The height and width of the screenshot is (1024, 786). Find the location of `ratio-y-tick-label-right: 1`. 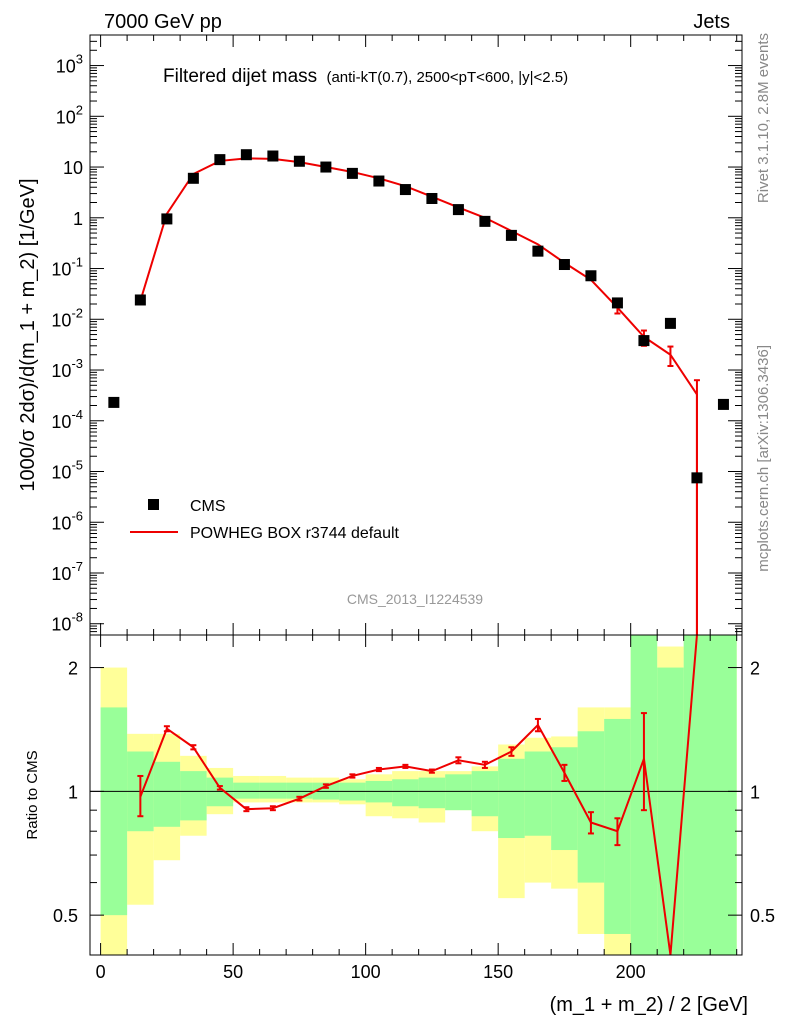

ratio-y-tick-label-right: 1 is located at coordinates (755, 792).